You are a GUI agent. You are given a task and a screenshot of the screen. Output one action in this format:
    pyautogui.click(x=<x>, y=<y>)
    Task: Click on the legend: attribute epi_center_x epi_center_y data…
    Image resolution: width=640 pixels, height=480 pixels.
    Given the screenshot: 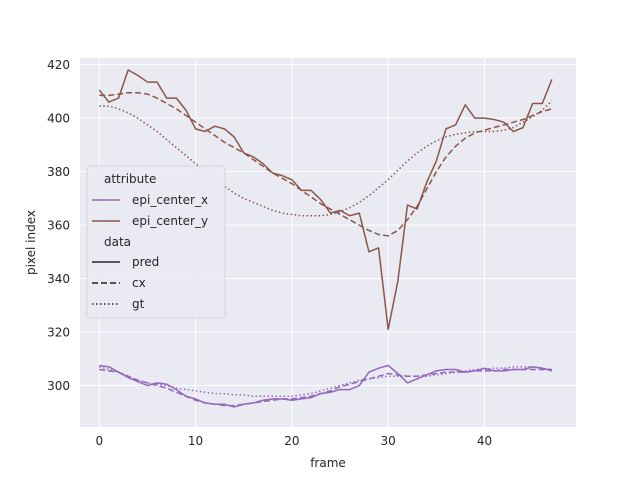 What is the action you would take?
    pyautogui.click(x=156, y=242)
    